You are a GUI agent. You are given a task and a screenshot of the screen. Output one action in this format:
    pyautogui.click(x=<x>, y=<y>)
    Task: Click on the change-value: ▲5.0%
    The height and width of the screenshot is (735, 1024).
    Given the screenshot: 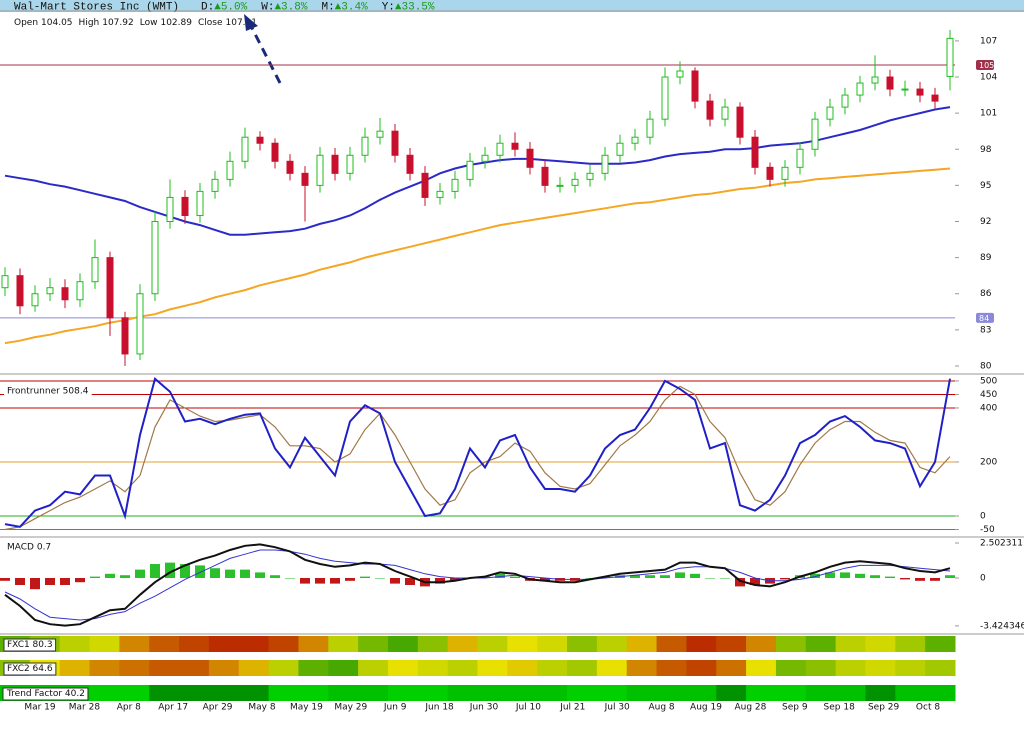 What is the action you would take?
    pyautogui.click(x=230, y=7)
    